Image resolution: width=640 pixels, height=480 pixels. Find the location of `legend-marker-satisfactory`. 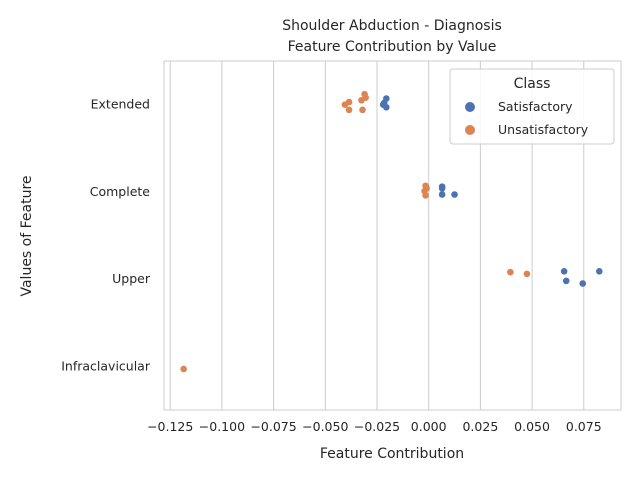

legend-marker-satisfactory is located at coordinates (470, 107).